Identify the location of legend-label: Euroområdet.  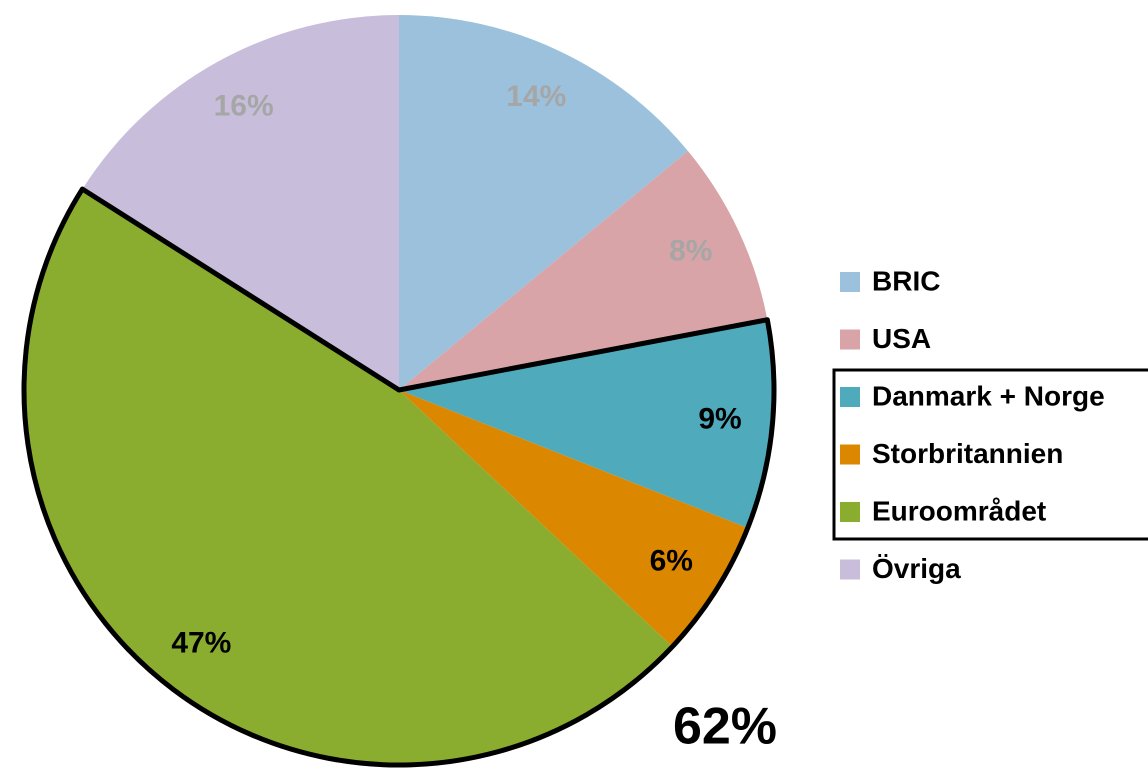
(959, 510).